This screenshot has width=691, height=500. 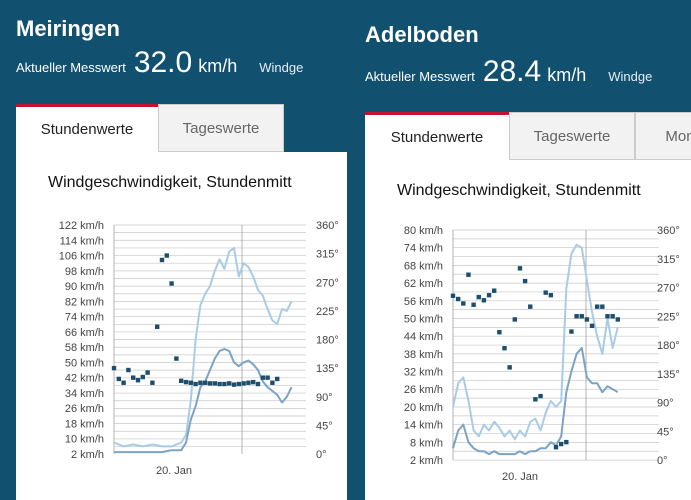 What do you see at coordinates (324, 398) in the screenshot?
I see `y-right-tick-label: 90°` at bounding box center [324, 398].